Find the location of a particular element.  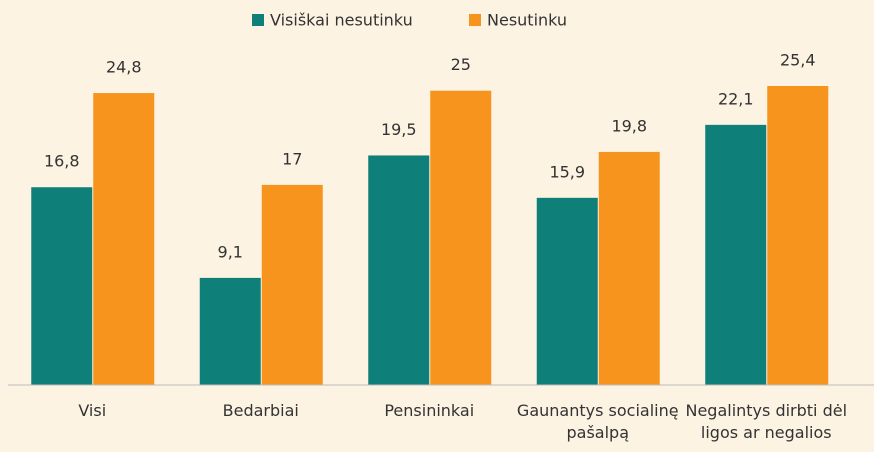

x-tick-label: Bedarbiai is located at coordinates (260, 410).